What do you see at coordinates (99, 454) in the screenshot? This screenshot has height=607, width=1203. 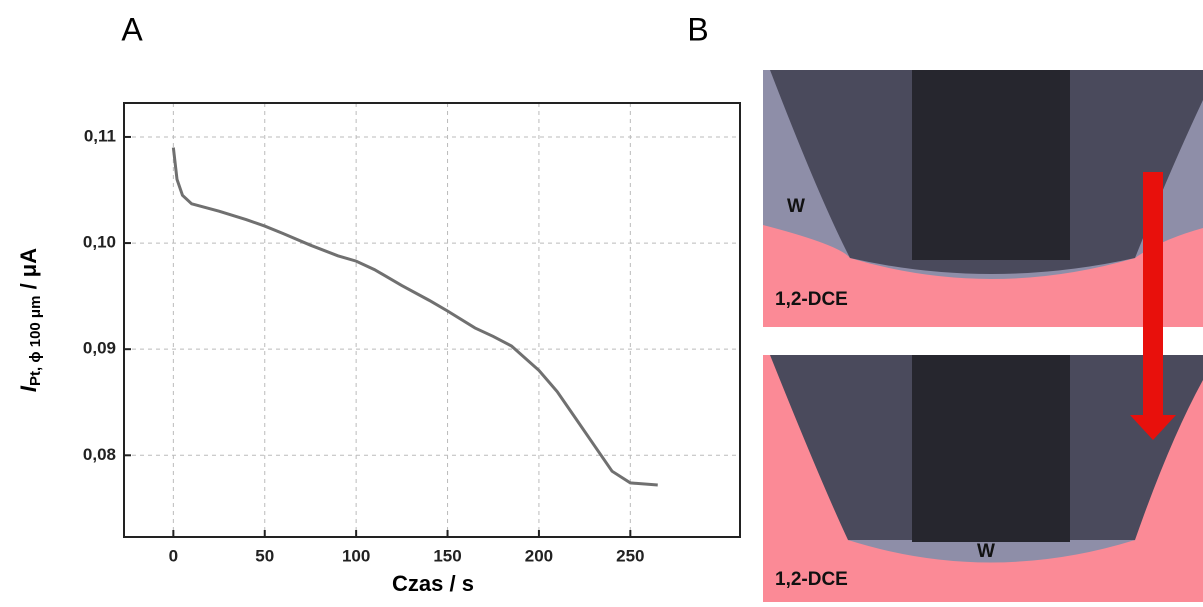 I see `y-tick-label: 0,08` at bounding box center [99, 454].